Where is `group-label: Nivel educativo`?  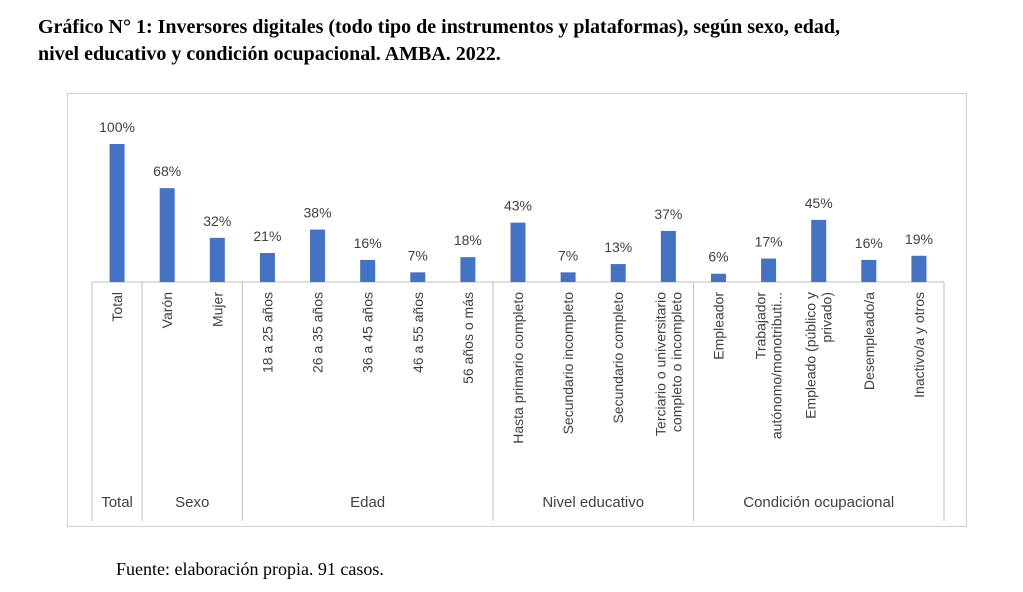 group-label: Nivel educativo is located at coordinates (593, 502).